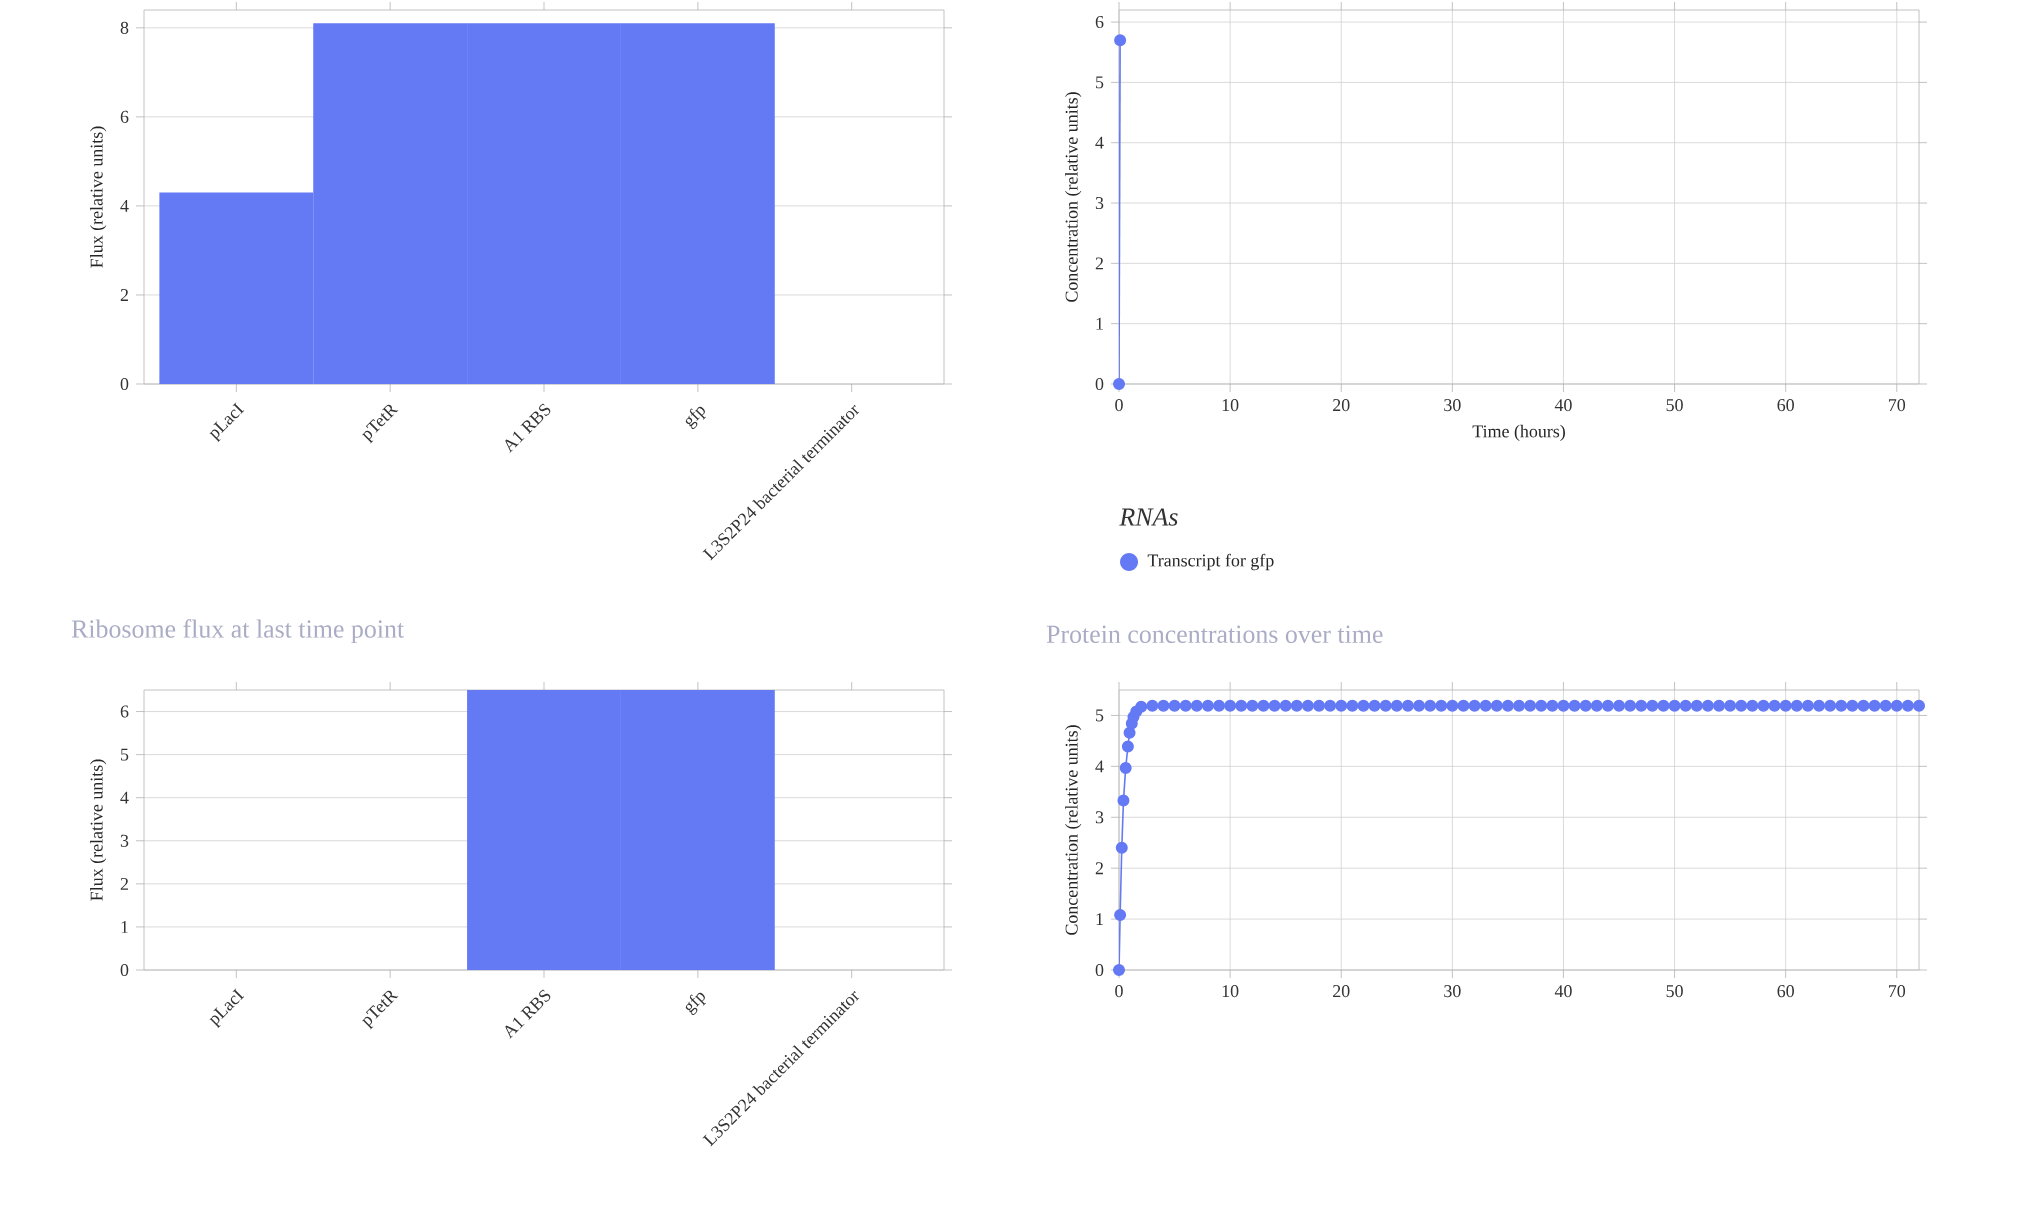 Image resolution: width=2044 pixels, height=1220 pixels. What do you see at coordinates (1518, 433) in the screenshot?
I see `x-axis-title: Time (hours)` at bounding box center [1518, 433].